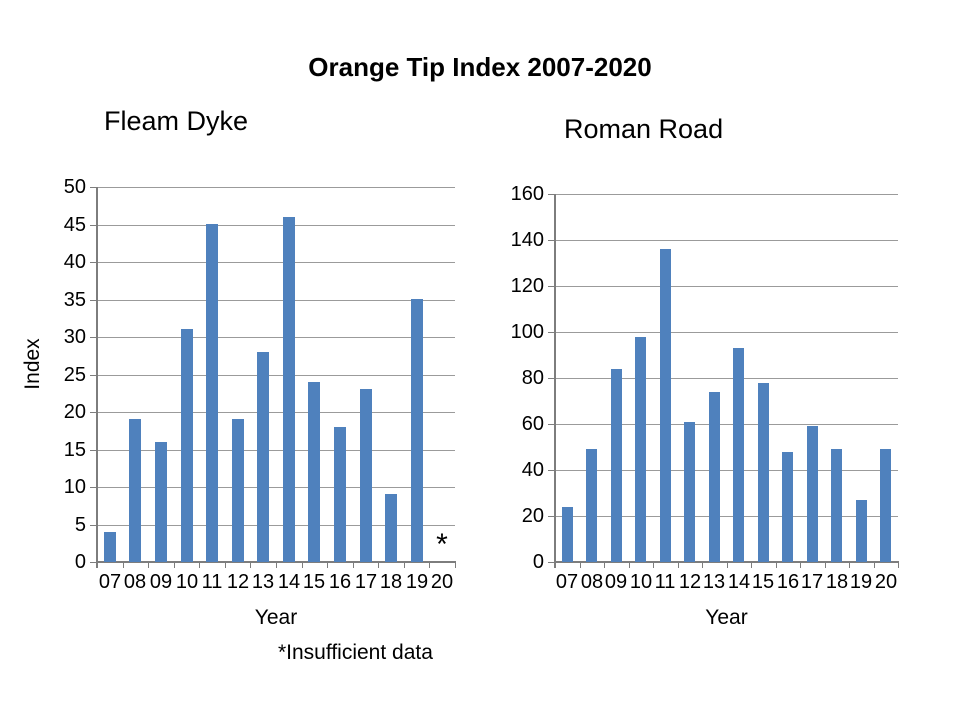 The width and height of the screenshot is (960, 720). Describe the element at coordinates (886, 582) in the screenshot. I see `x-tick-label: 20` at that location.